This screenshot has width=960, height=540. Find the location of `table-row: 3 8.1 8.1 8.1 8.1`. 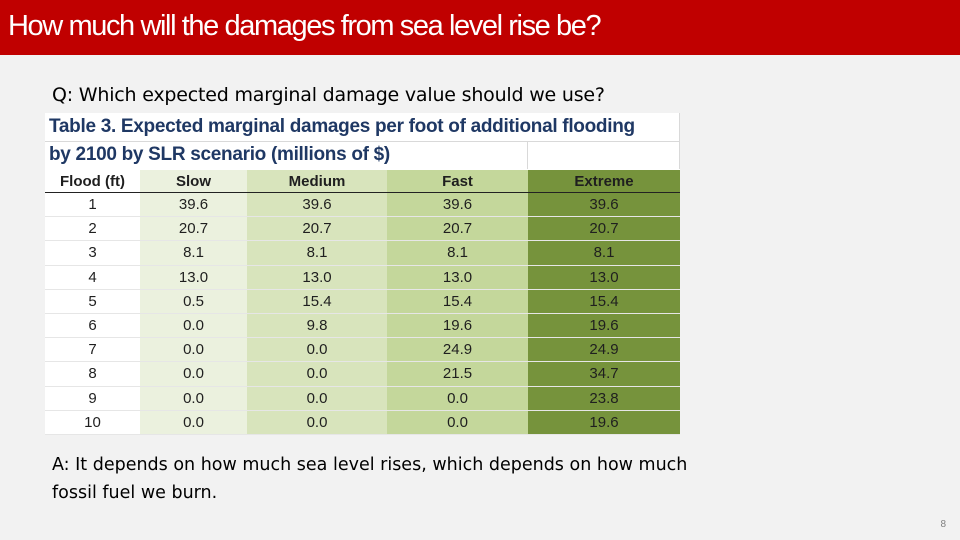

table-row: 3 8.1 8.1 8.1 8.1 is located at coordinates (362, 253).